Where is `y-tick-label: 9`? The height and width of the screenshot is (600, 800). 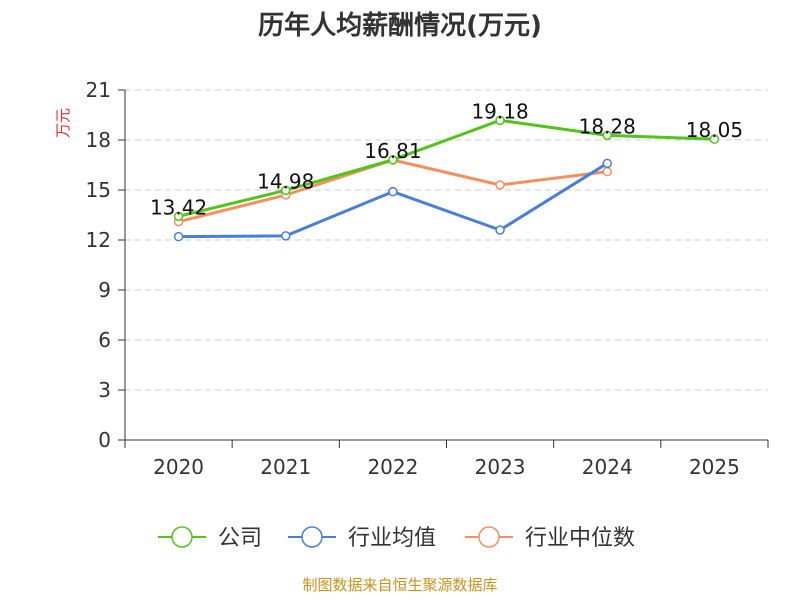 y-tick-label: 9 is located at coordinates (104, 290).